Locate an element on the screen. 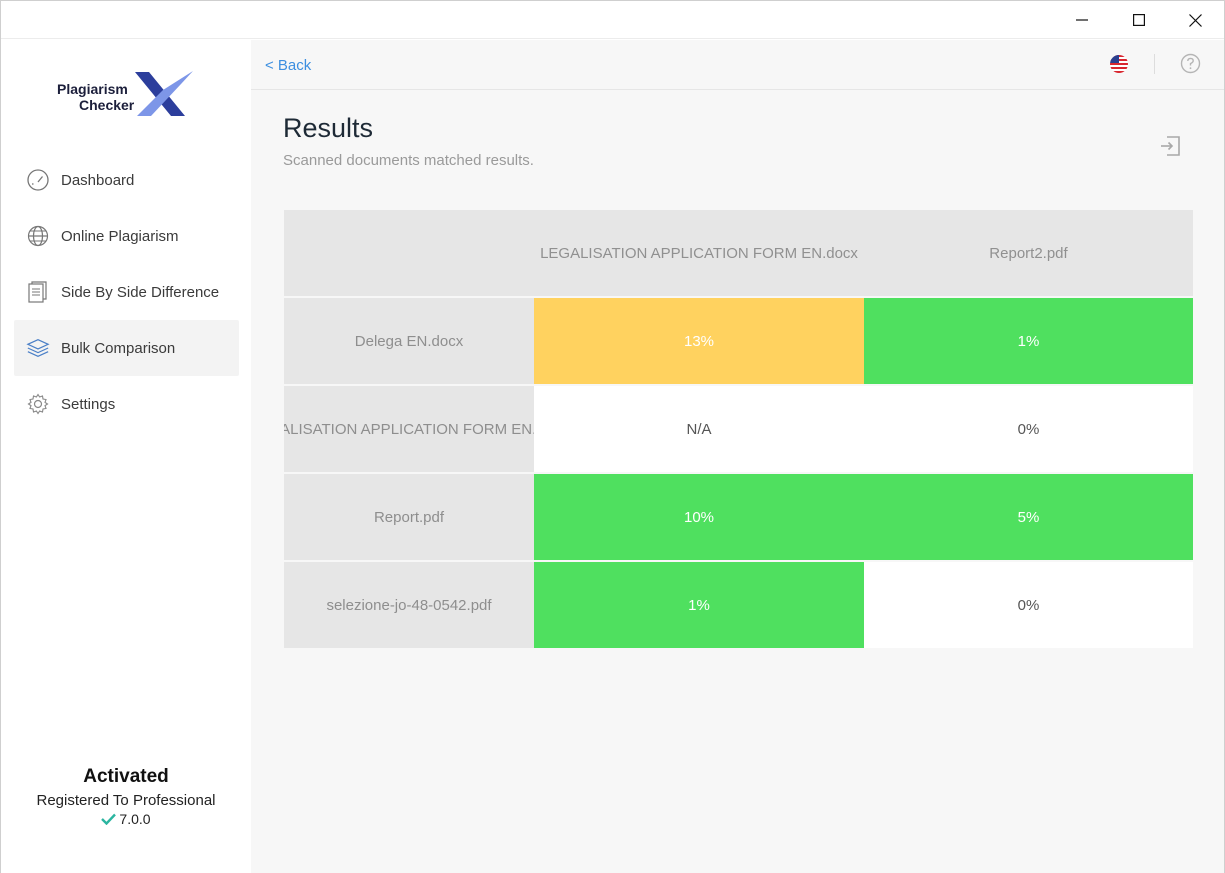 The image size is (1225, 873). close-icon is located at coordinates (1195, 20).